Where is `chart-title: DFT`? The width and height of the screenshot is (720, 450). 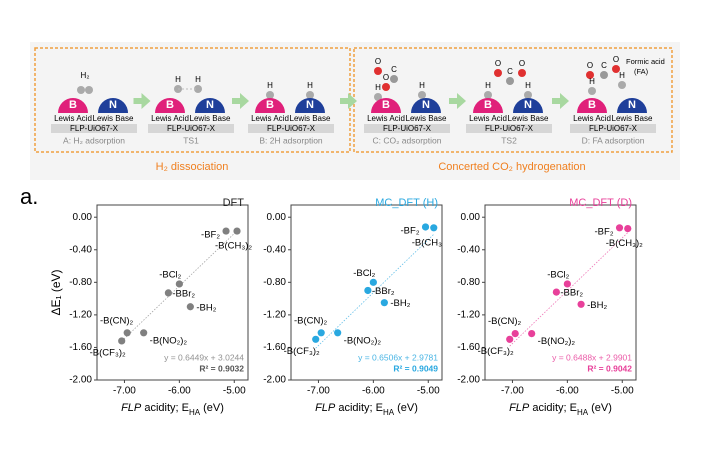
chart-title: DFT is located at coordinates (234, 203).